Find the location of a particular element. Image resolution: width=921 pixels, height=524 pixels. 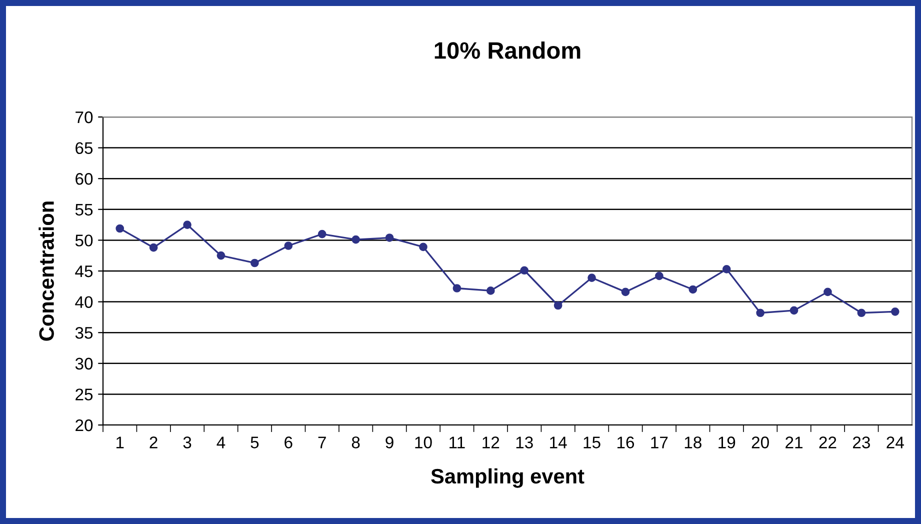

y-tick-label: 45 is located at coordinates (84, 272).